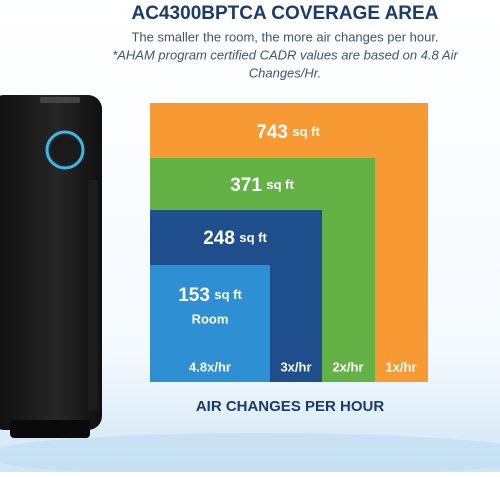 The width and height of the screenshot is (500, 477). I want to click on area-size: 371, so click(246, 185).